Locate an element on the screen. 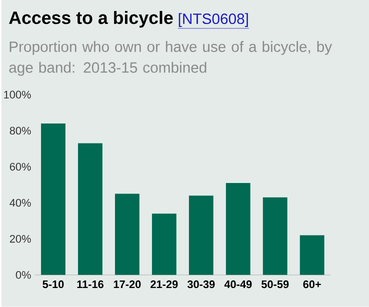 The image size is (369, 307). y-tick-label: 100% is located at coordinates (17, 94).